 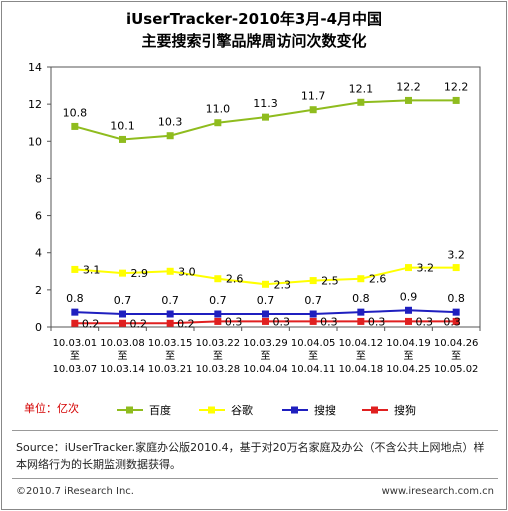 What do you see at coordinates (212, 410) in the screenshot?
I see `legend-swatch` at bounding box center [212, 410].